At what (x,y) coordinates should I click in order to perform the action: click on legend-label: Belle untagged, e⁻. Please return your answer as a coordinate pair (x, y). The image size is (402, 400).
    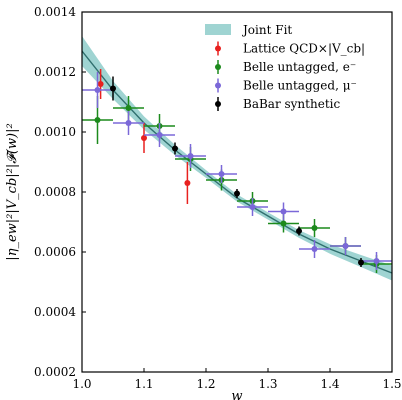
    Looking at the image, I should click on (299, 67).